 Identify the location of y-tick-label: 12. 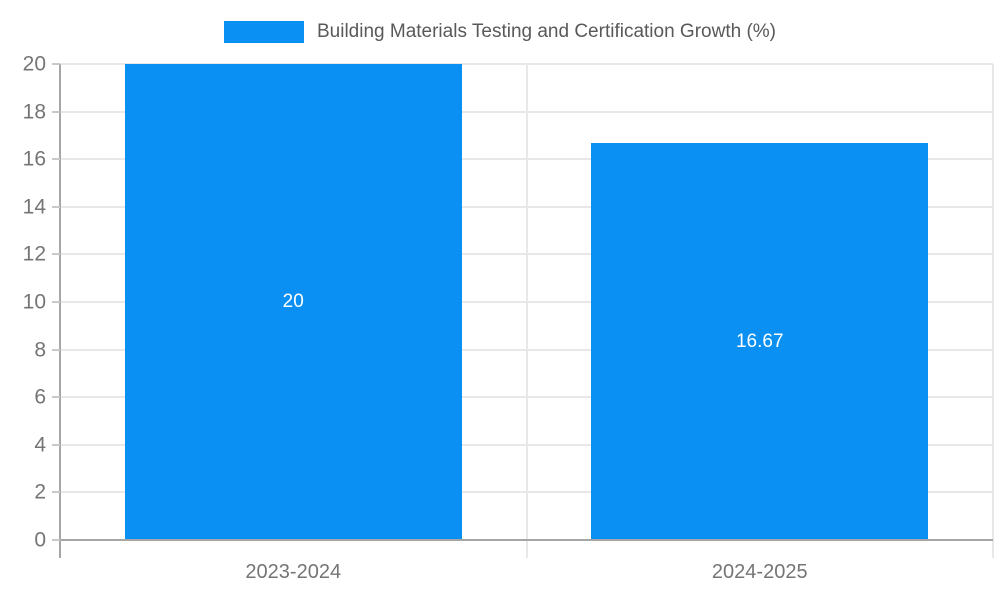
(34, 254).